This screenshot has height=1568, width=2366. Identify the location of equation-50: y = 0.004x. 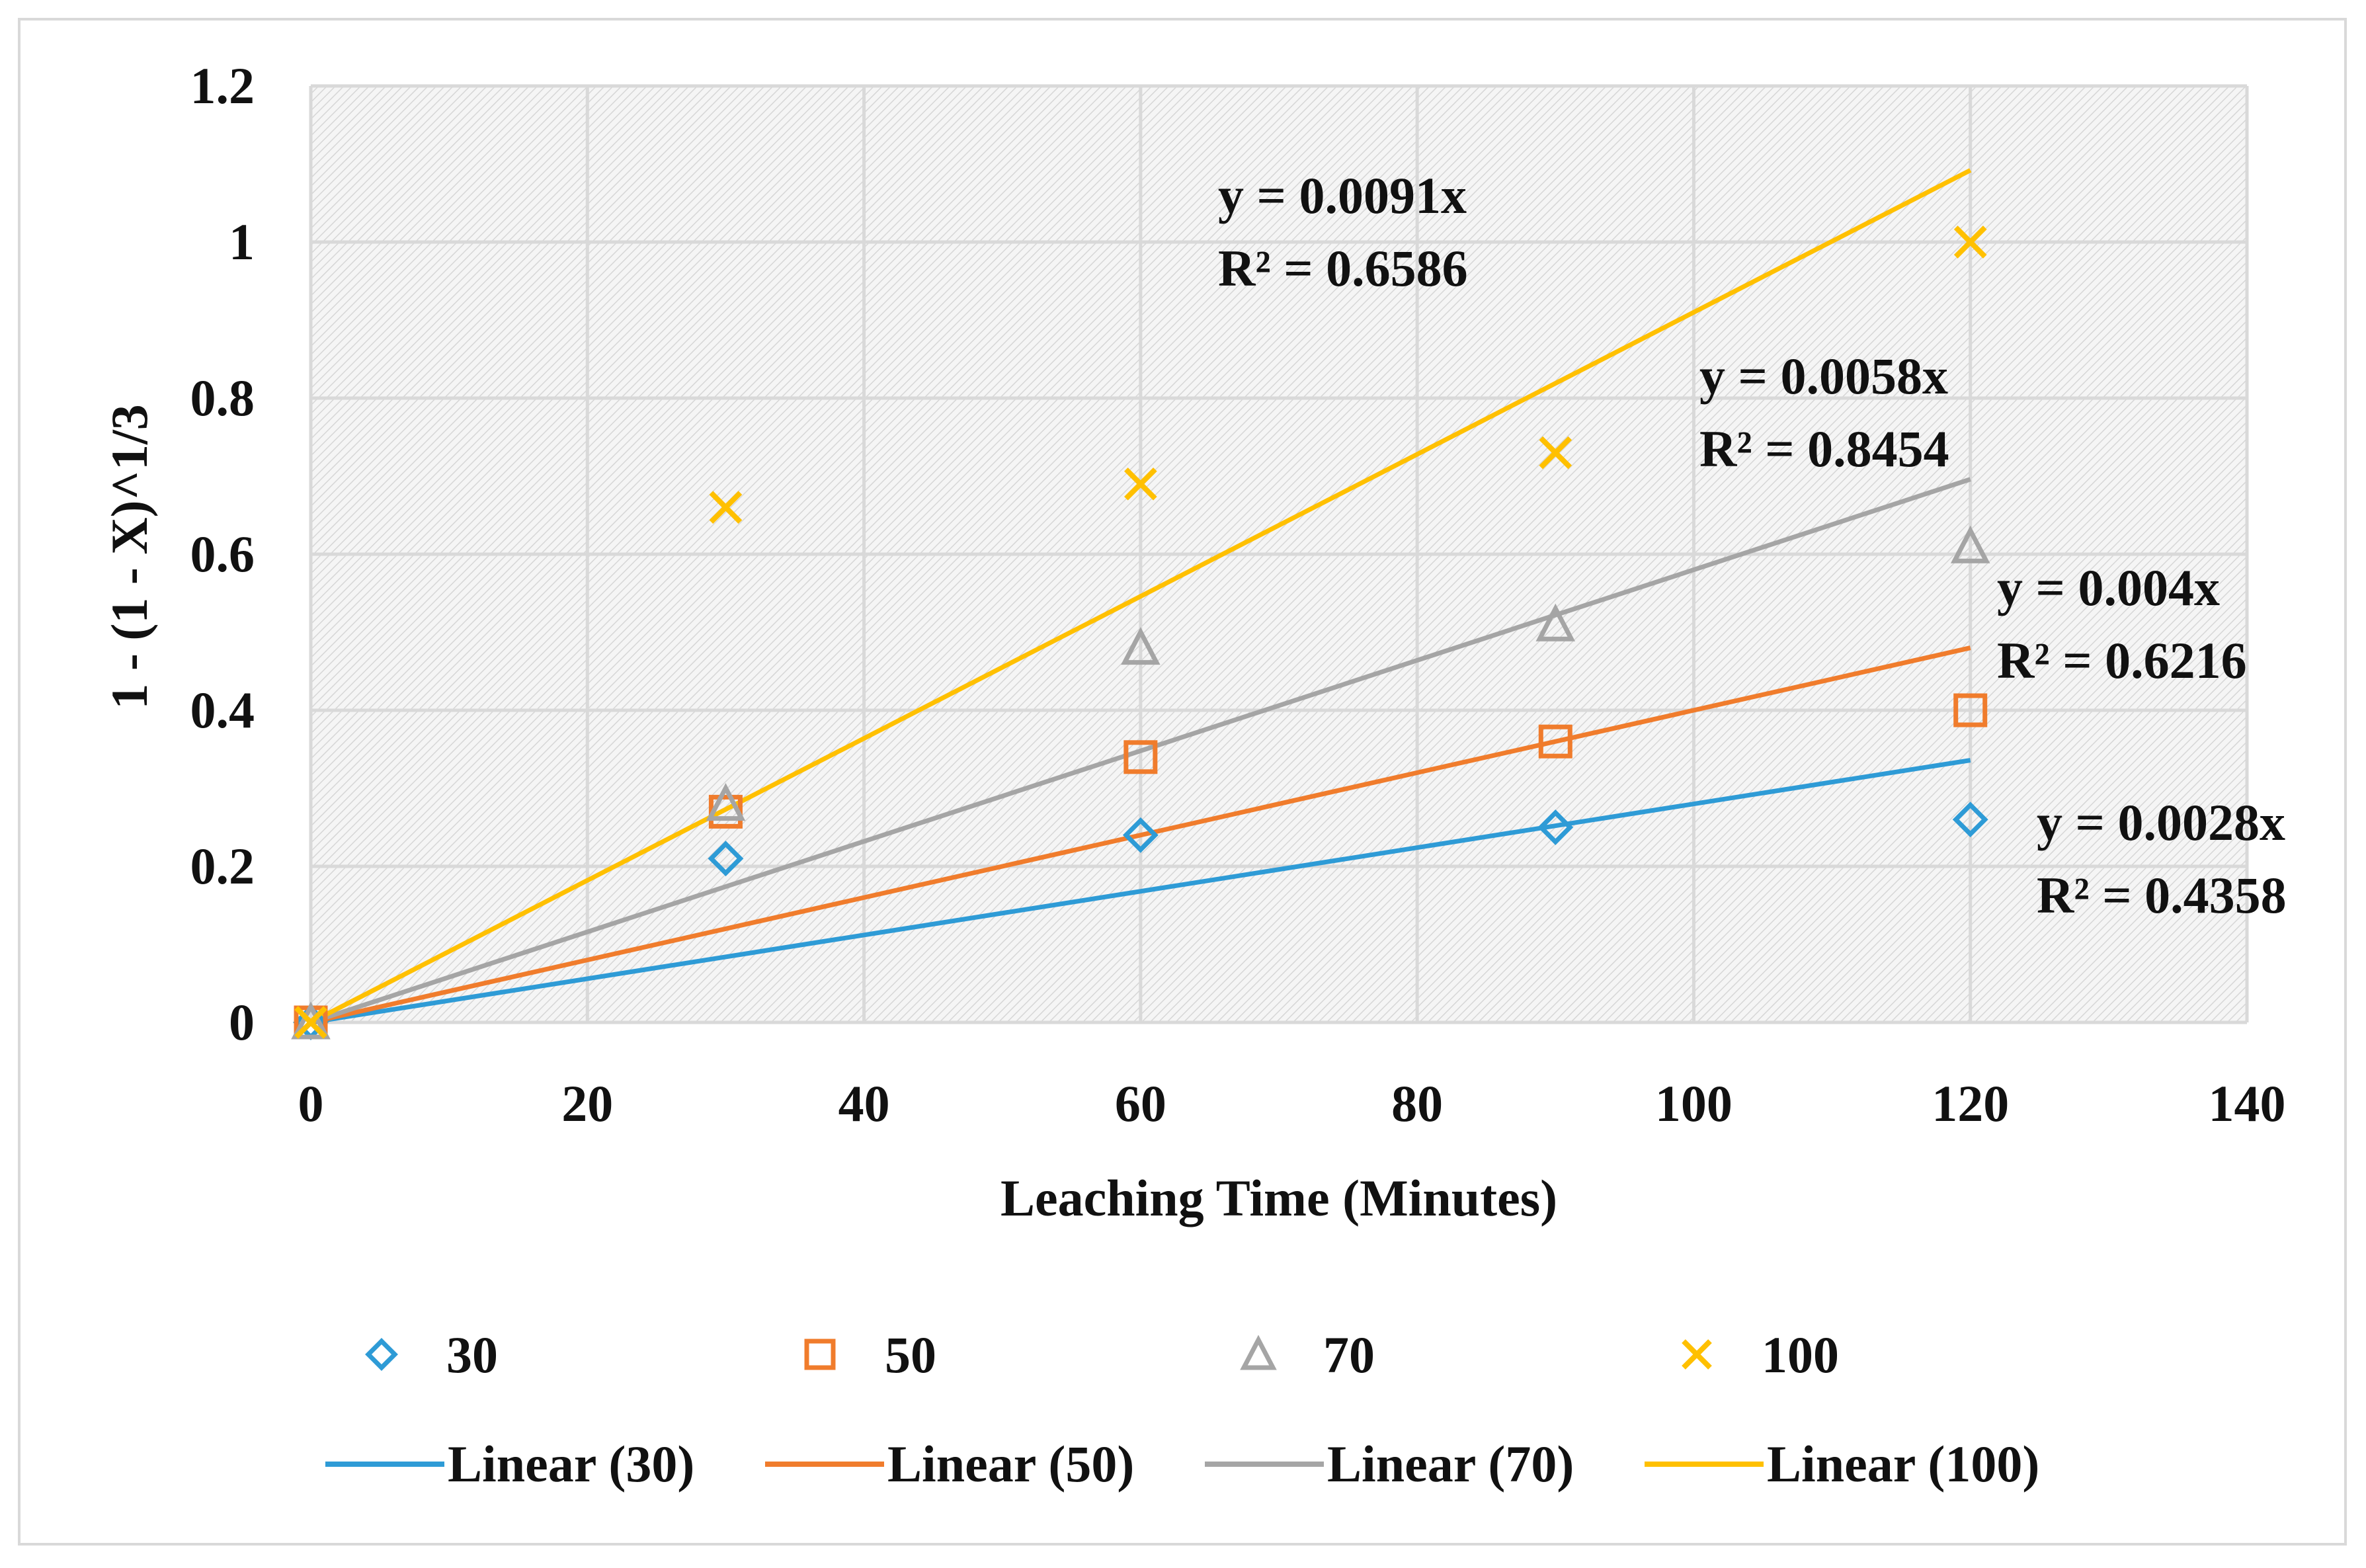
(2108, 587).